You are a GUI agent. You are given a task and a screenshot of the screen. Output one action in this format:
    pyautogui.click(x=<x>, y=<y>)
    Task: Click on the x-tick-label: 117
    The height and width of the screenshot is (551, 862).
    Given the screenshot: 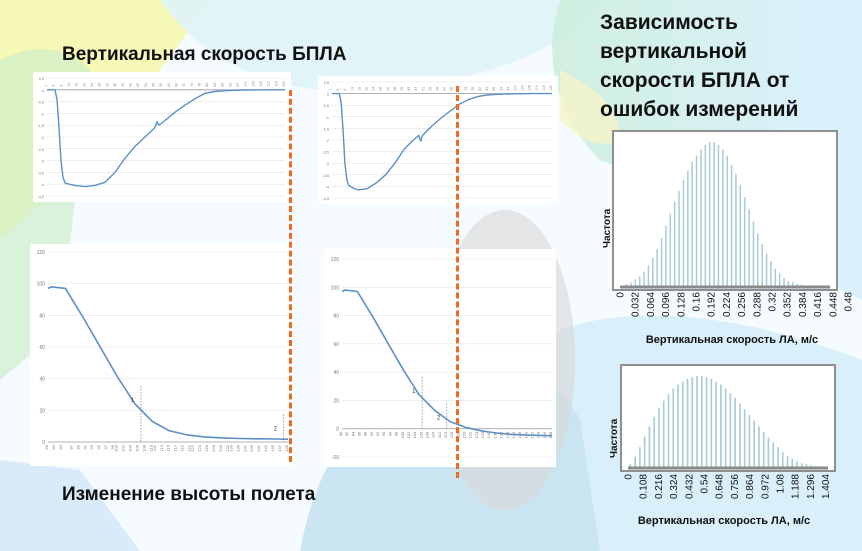 What is the action you would take?
    pyautogui.click(x=175, y=447)
    